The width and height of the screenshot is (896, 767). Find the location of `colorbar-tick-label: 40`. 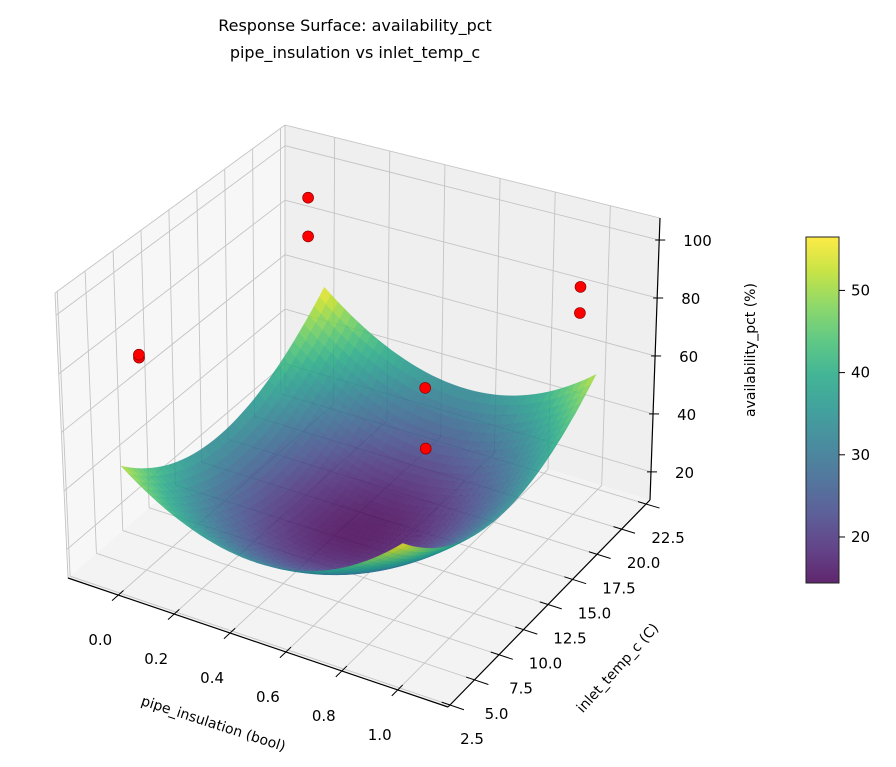

colorbar-tick-label: 40 is located at coordinates (860, 373).